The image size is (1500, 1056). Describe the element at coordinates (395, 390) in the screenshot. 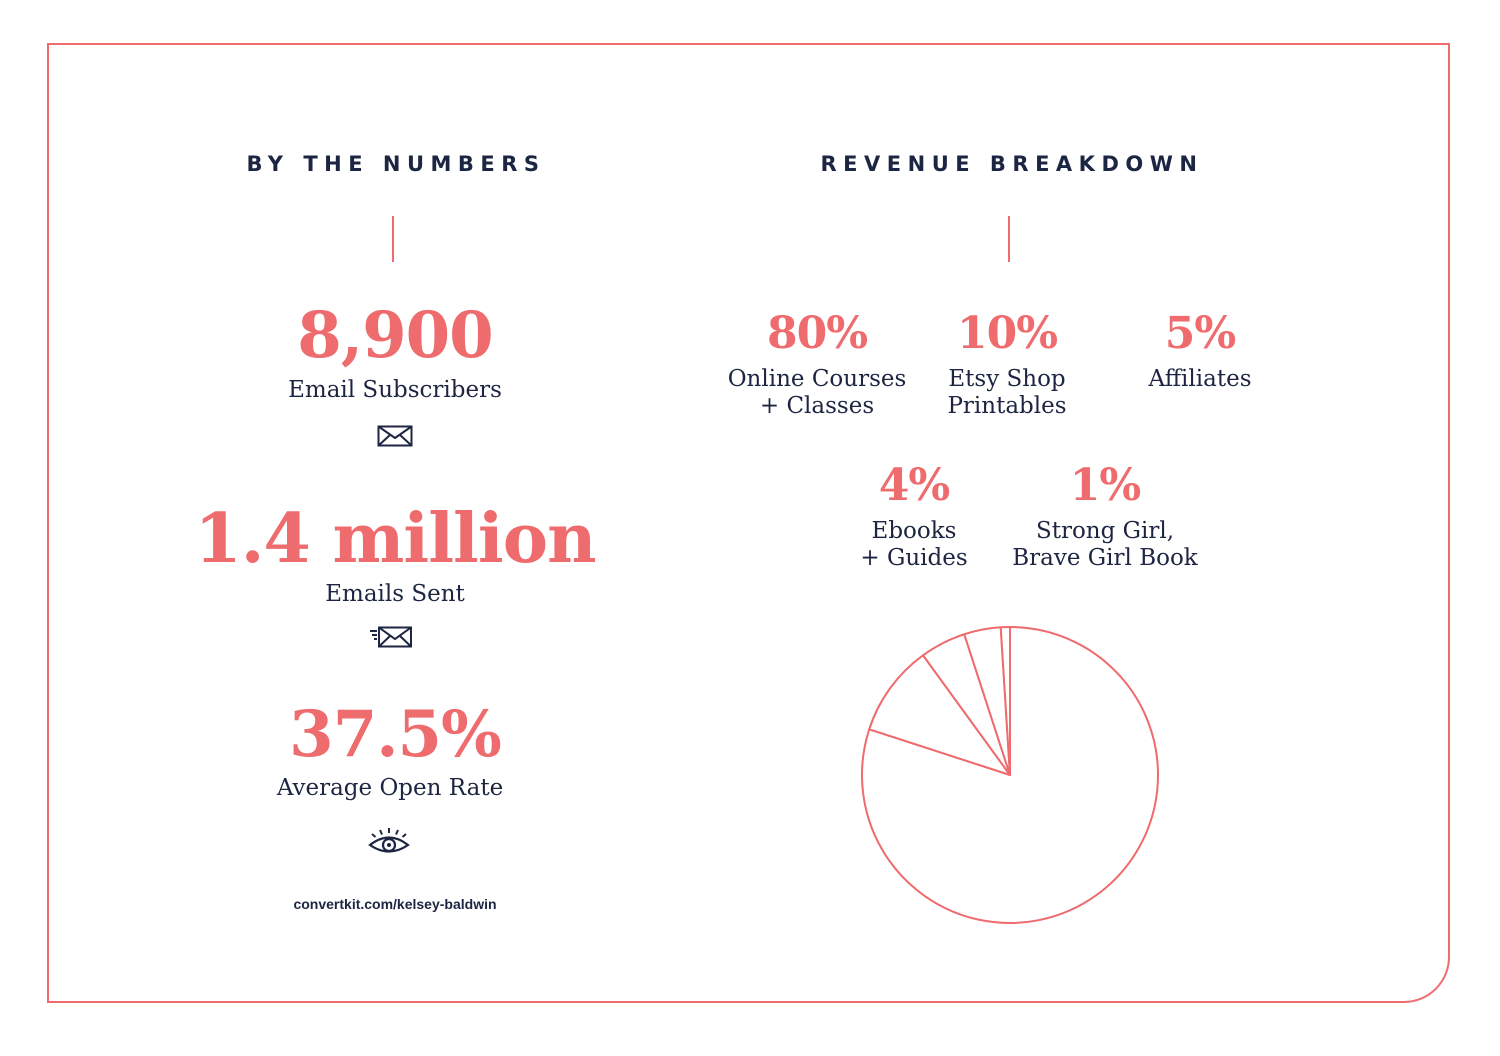

I see `subscribers-label: Email Subscribers` at that location.